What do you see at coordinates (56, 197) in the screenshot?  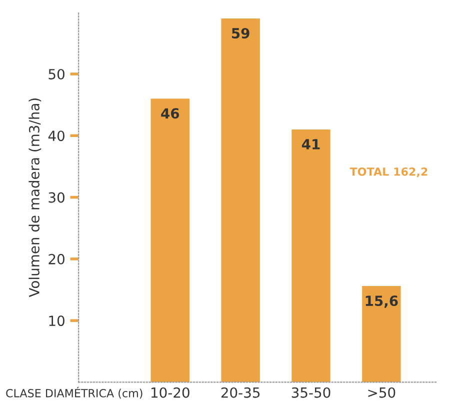 I see `y-tick-label: 30` at bounding box center [56, 197].